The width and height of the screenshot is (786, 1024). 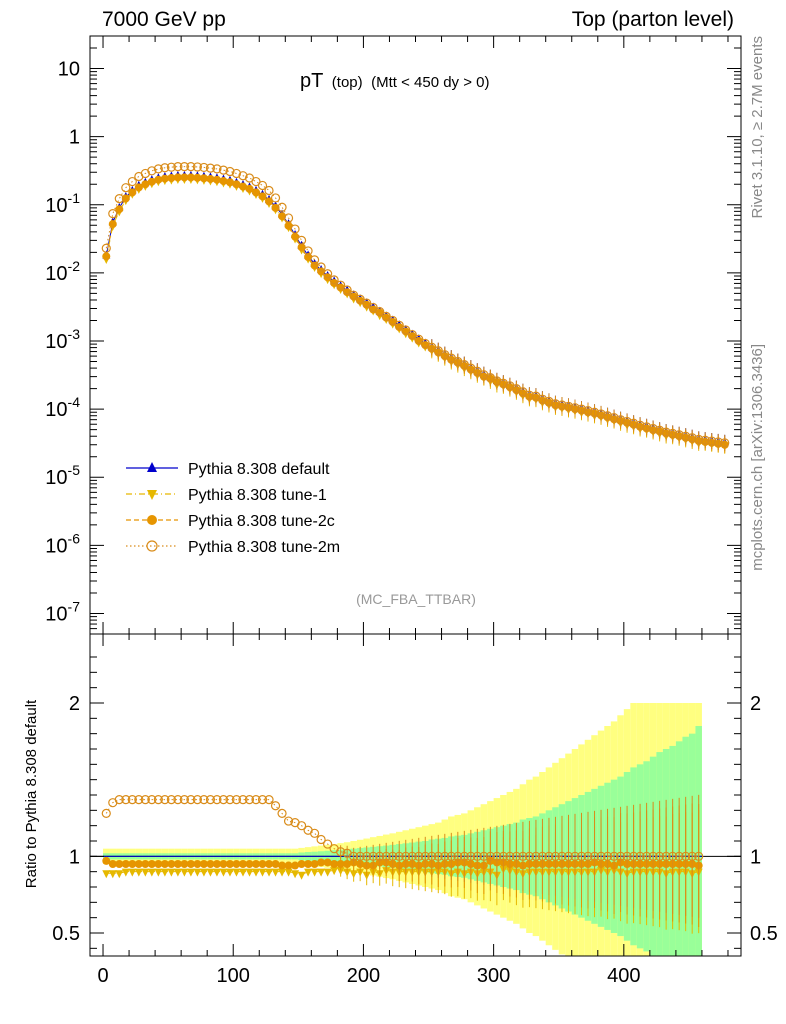 What do you see at coordinates (764, 934) in the screenshot?
I see `ratio-y-tick-label-right: 0.5` at bounding box center [764, 934].